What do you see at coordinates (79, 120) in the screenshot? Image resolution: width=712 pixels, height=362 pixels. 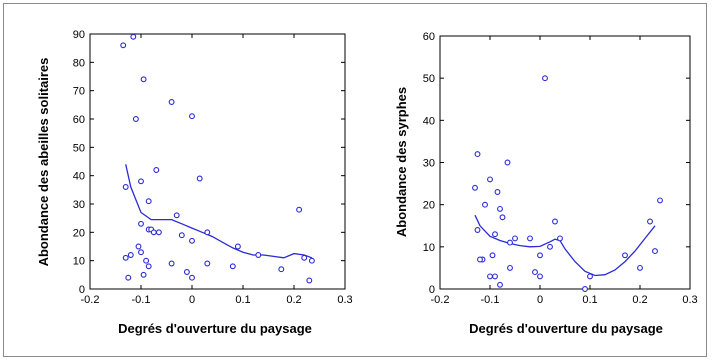 I see `y-tick-label-abeilles: 60` at bounding box center [79, 120].